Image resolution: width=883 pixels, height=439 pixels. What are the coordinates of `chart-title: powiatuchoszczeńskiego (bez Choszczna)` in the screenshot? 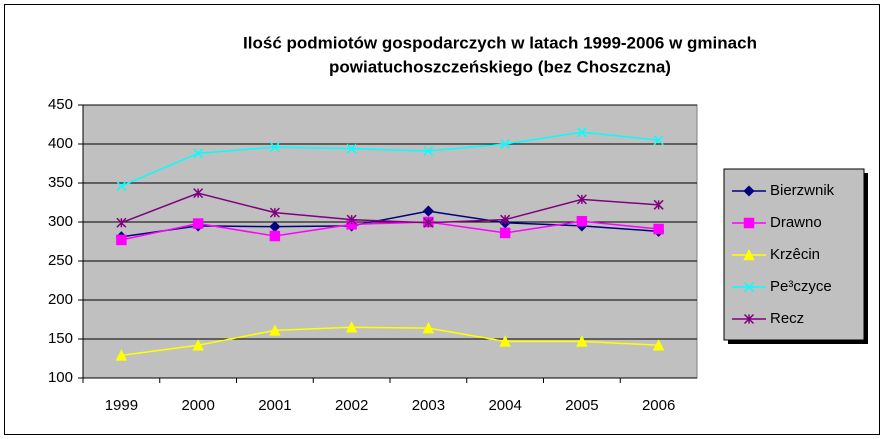 It's located at (500, 66).